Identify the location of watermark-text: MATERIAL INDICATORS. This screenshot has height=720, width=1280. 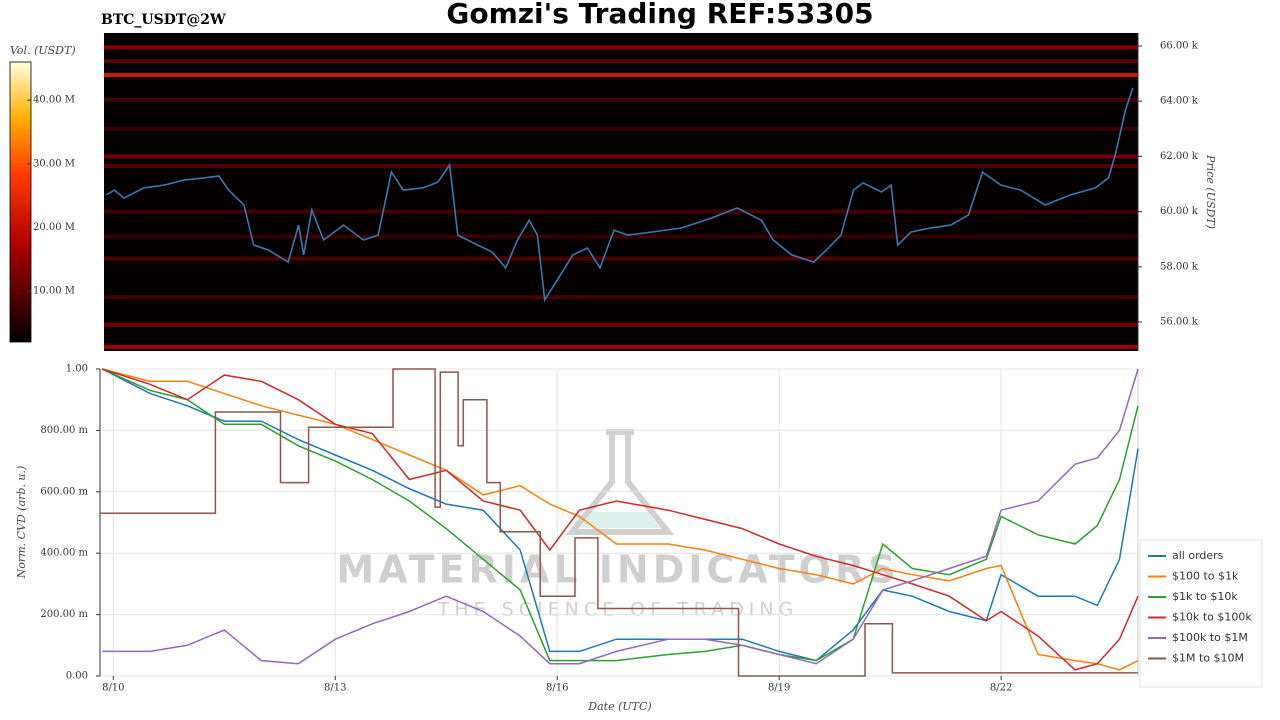
(617, 570).